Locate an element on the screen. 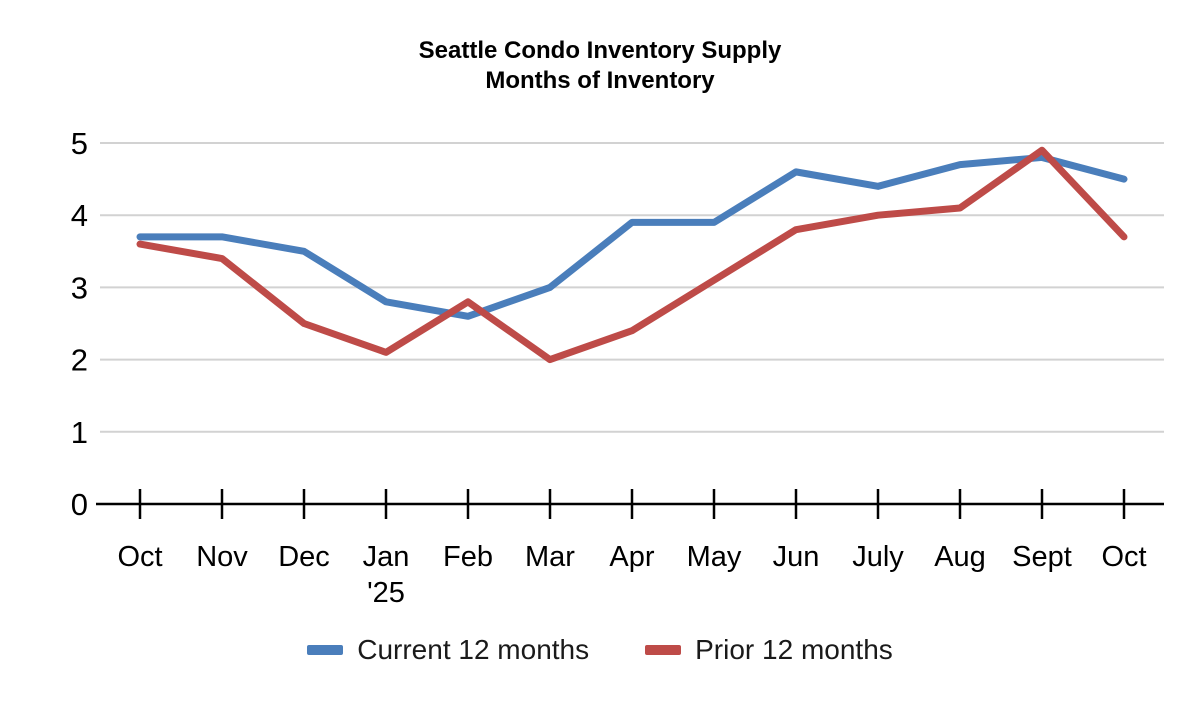 The image size is (1200, 702). chart-title: Seattle Condo Inventory Supply is located at coordinates (600, 50).